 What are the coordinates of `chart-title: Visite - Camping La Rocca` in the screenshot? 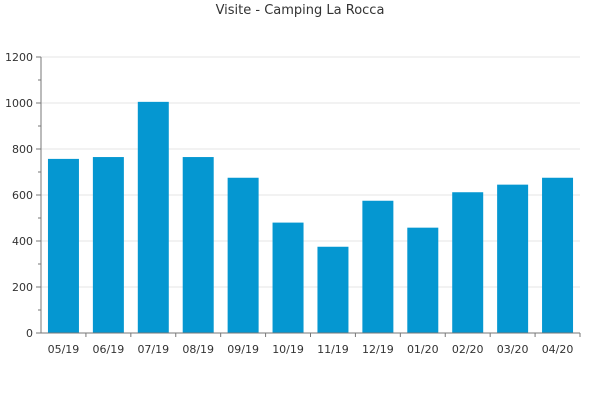 It's located at (300, 10).